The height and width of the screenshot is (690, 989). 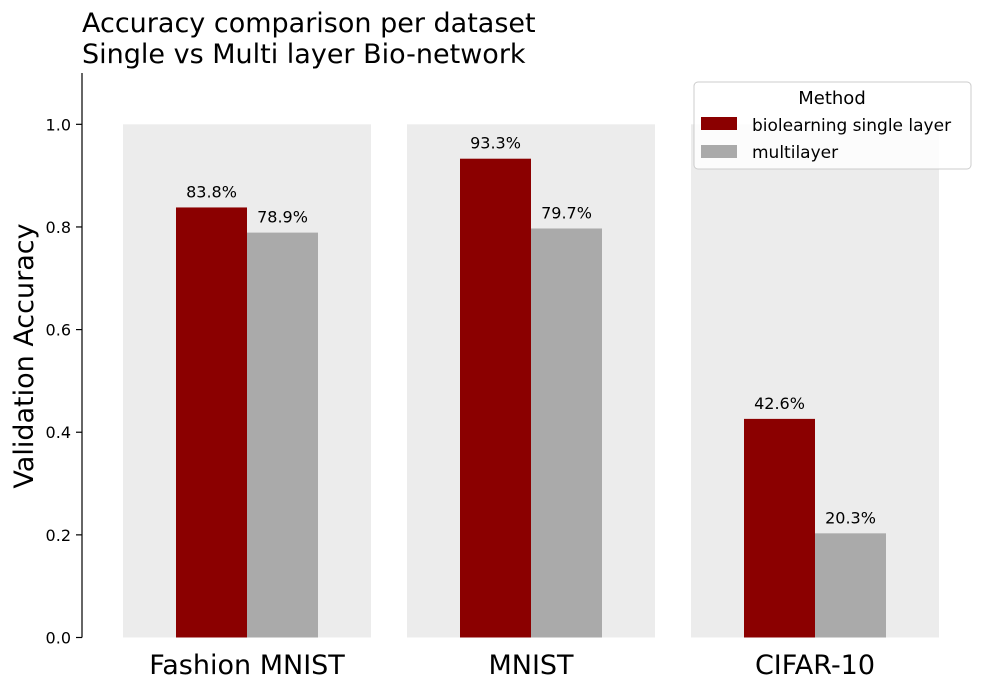 I want to click on bar-value-label: 78.9%, so click(x=282, y=217).